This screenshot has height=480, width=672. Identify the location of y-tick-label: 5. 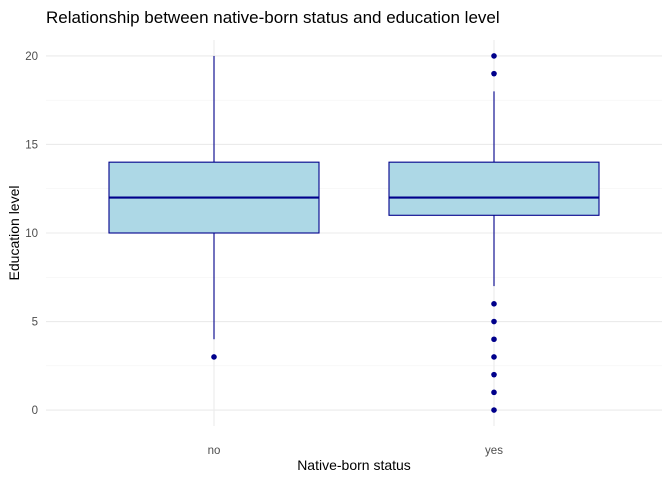
(35, 323).